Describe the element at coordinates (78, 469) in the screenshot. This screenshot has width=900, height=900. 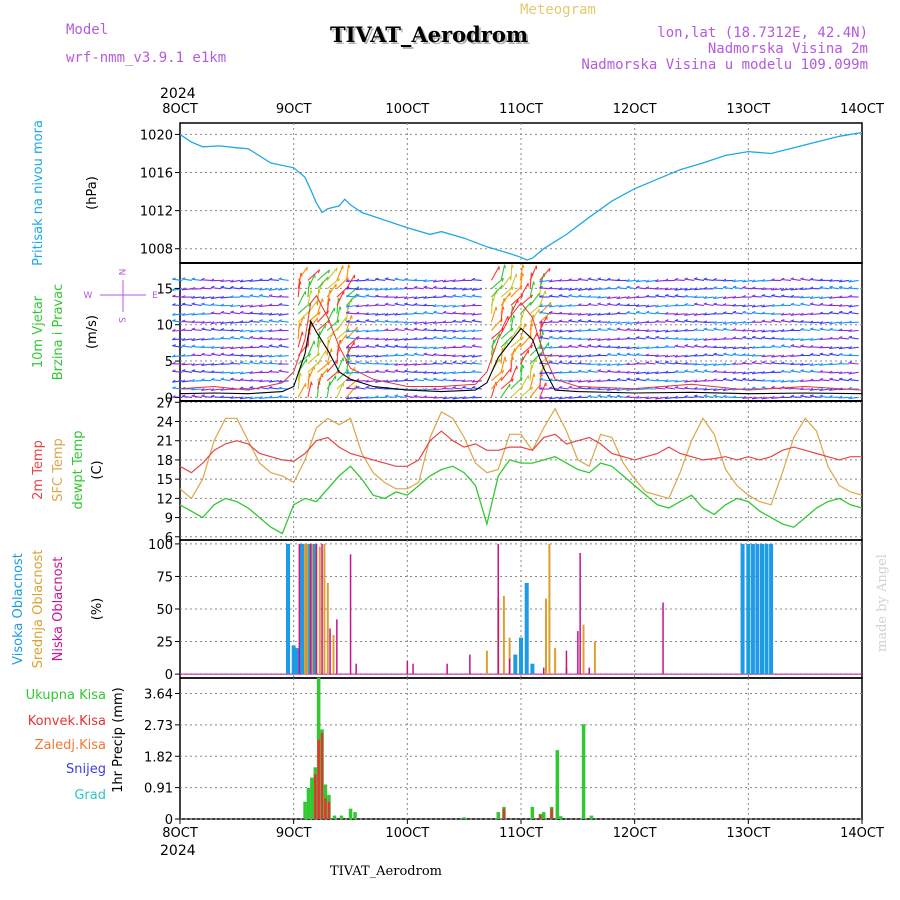
I see `temp-ylabel-sub2: dewpt Temp` at that location.